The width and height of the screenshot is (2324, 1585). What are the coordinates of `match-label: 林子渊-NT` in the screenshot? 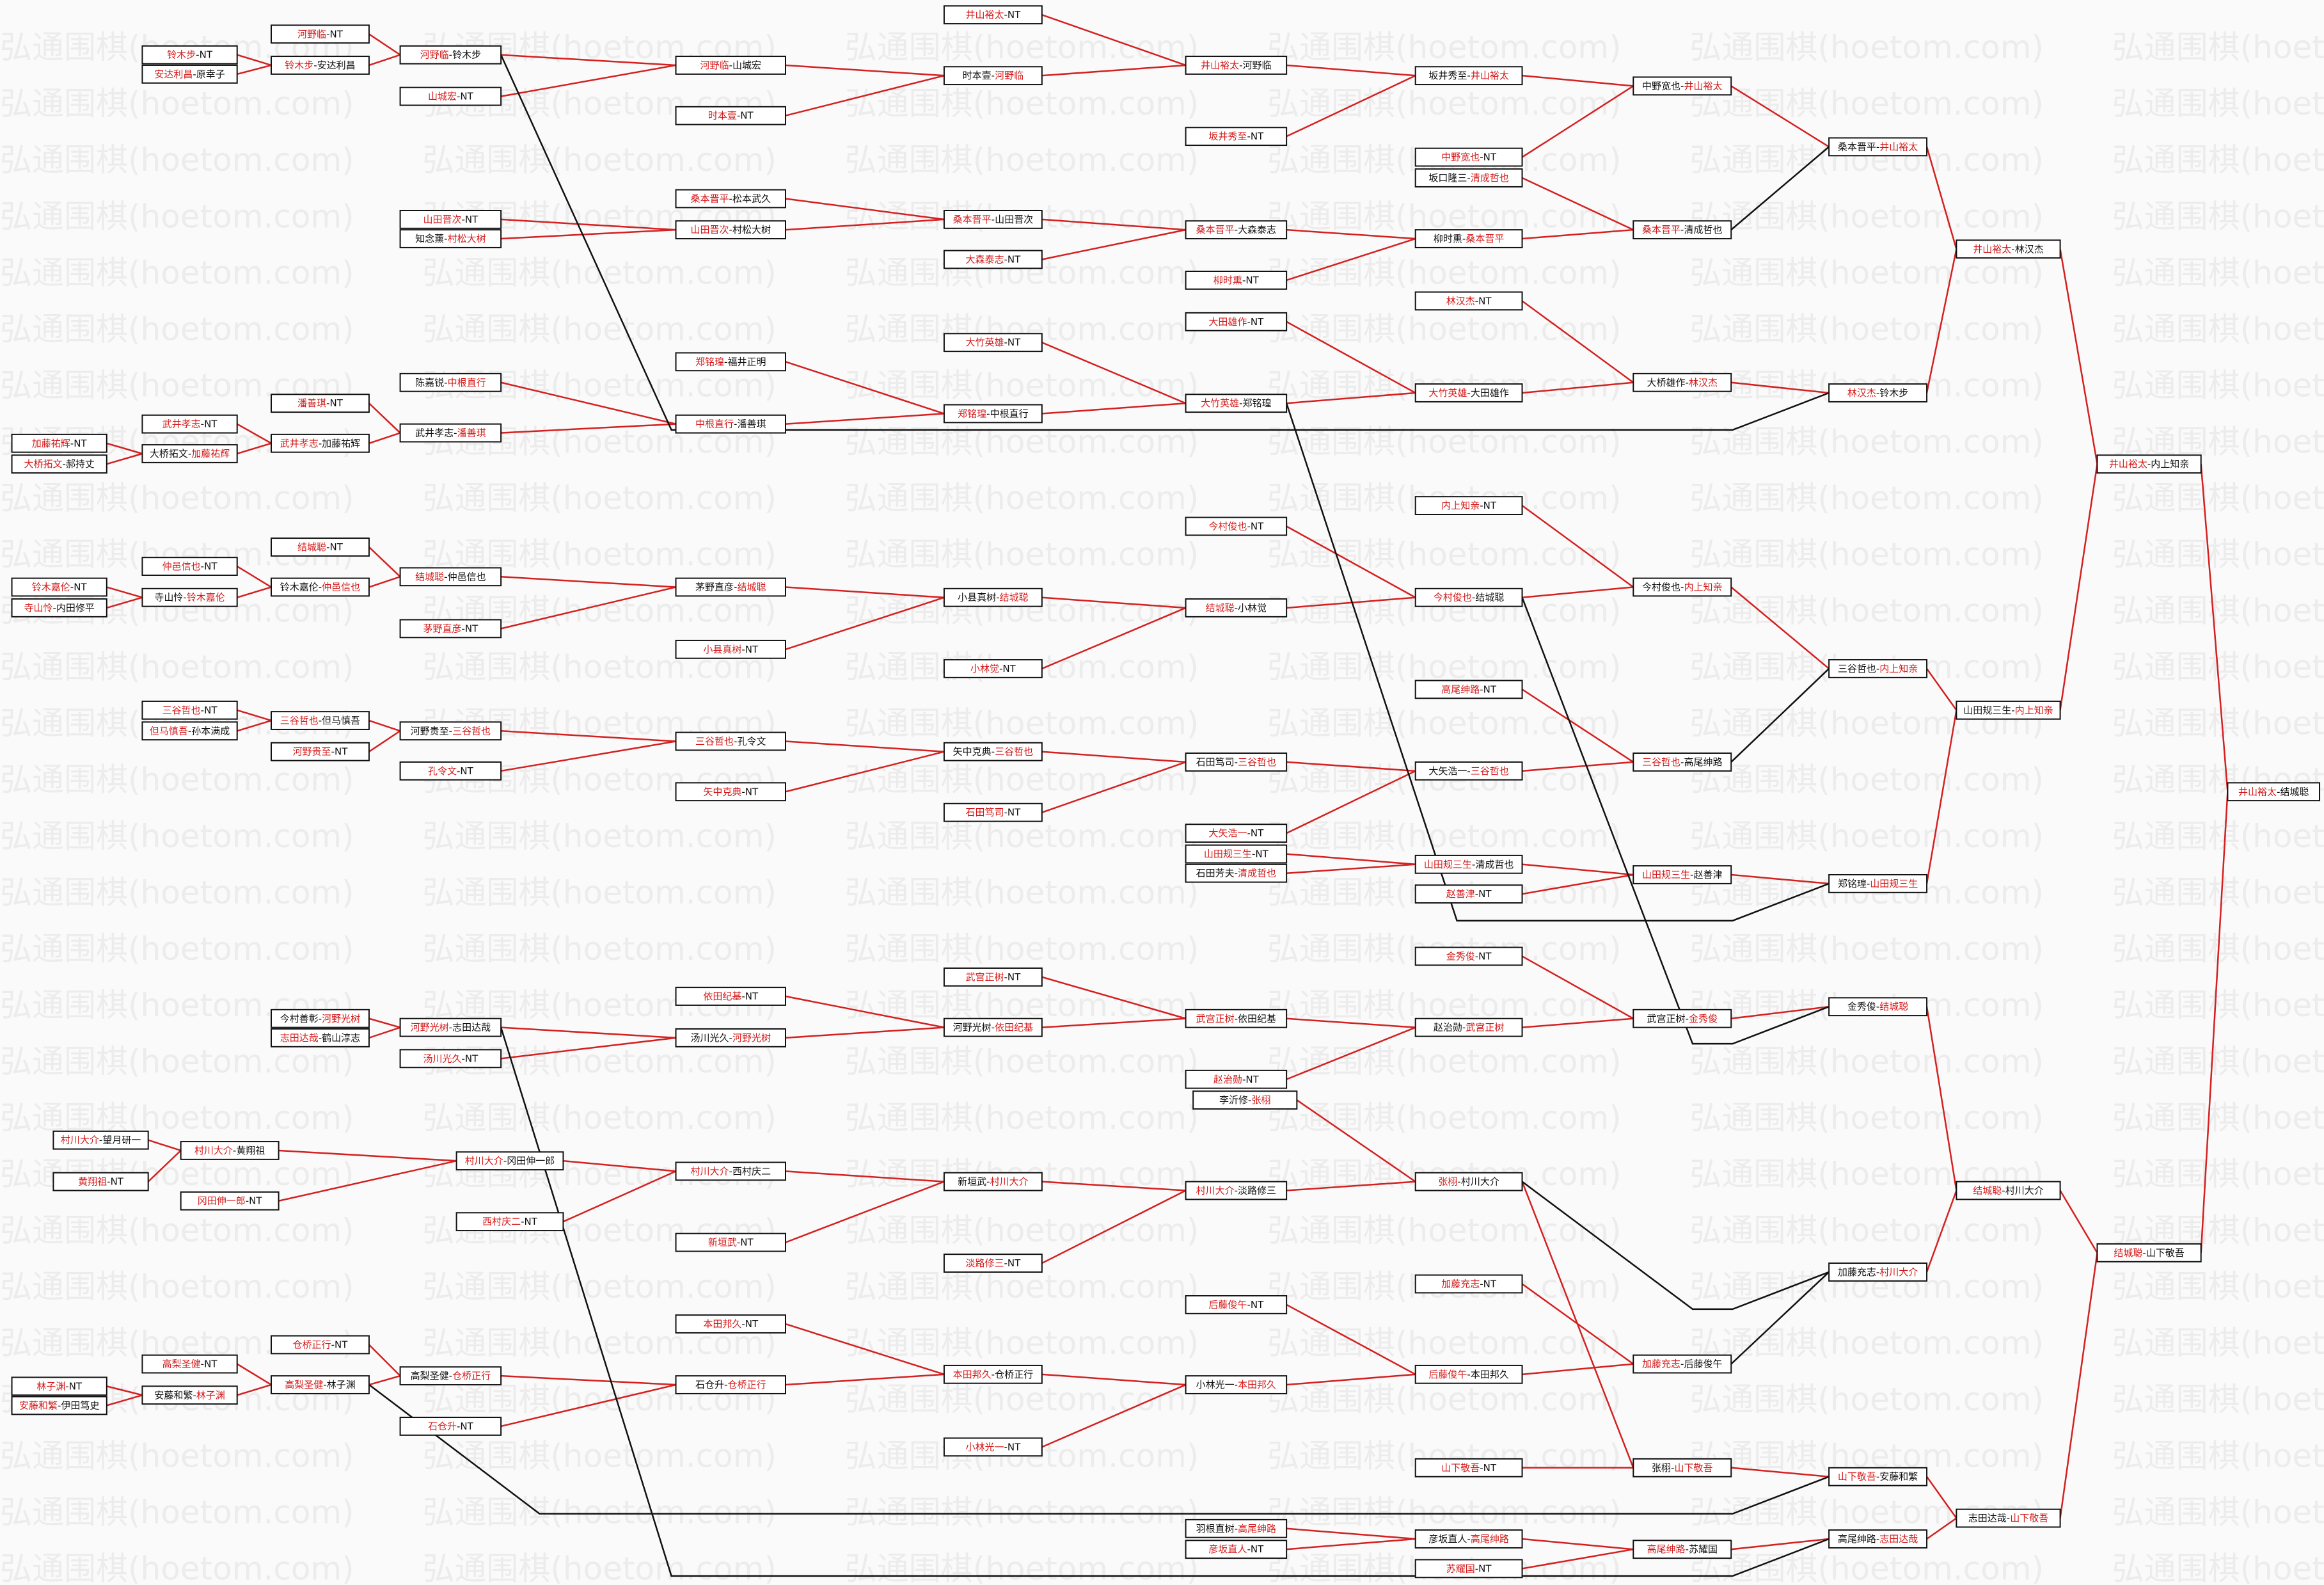 It's located at (59, 1386).